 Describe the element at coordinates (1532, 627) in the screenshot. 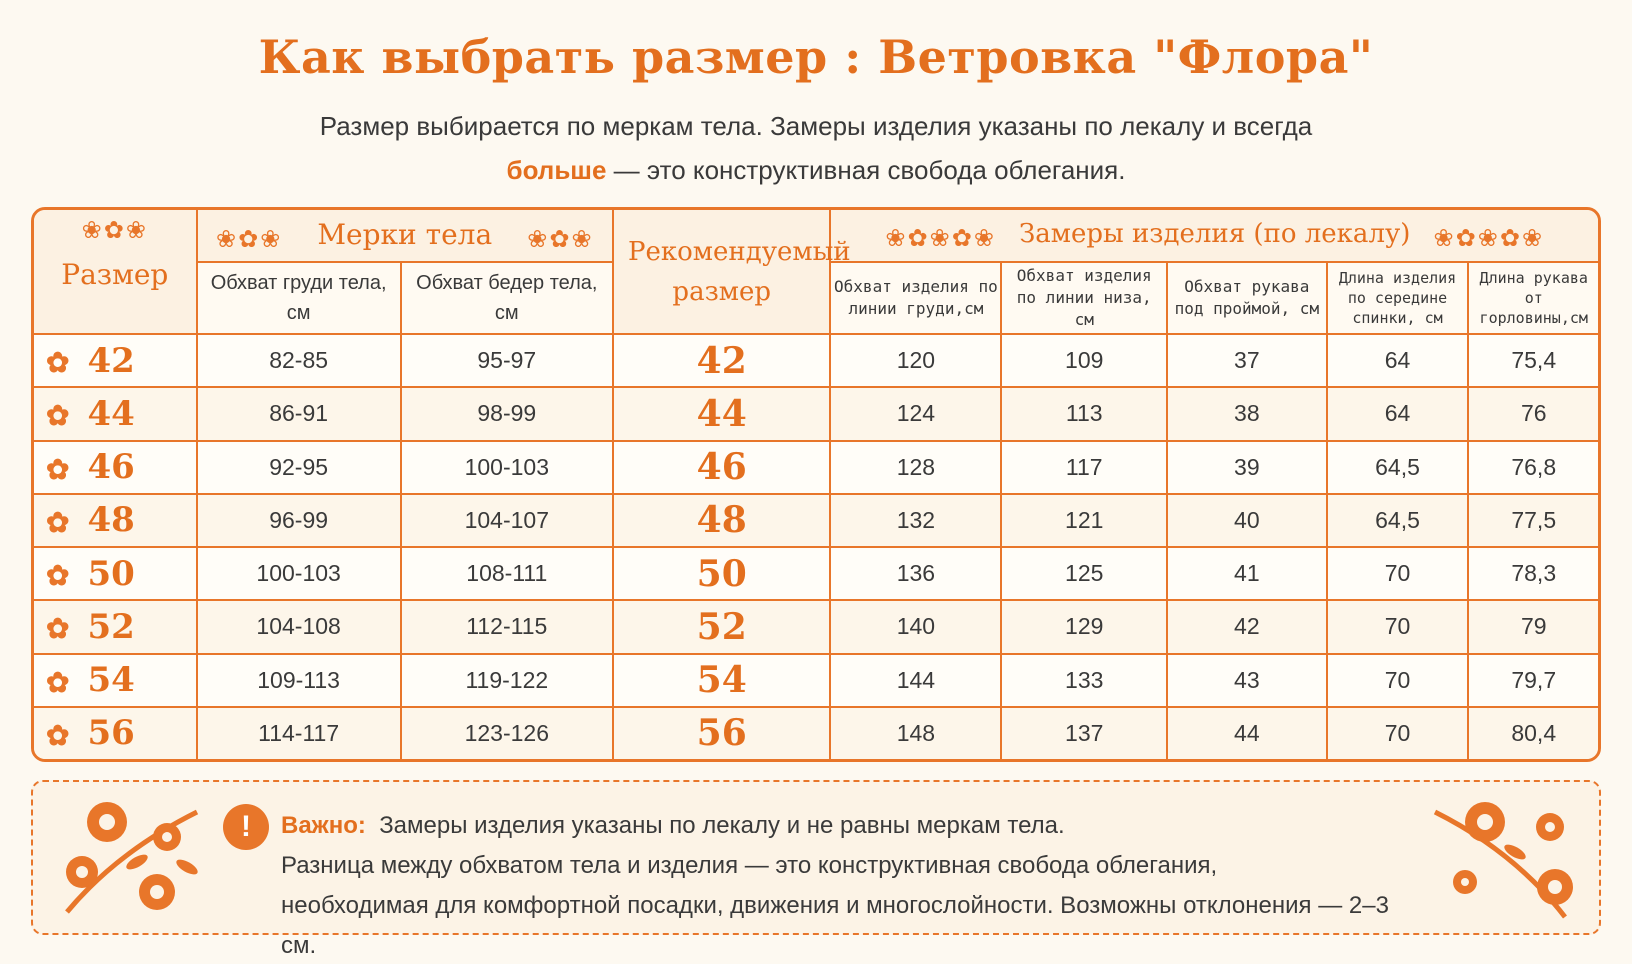

I see `cell-sleeve-len: 79` at that location.